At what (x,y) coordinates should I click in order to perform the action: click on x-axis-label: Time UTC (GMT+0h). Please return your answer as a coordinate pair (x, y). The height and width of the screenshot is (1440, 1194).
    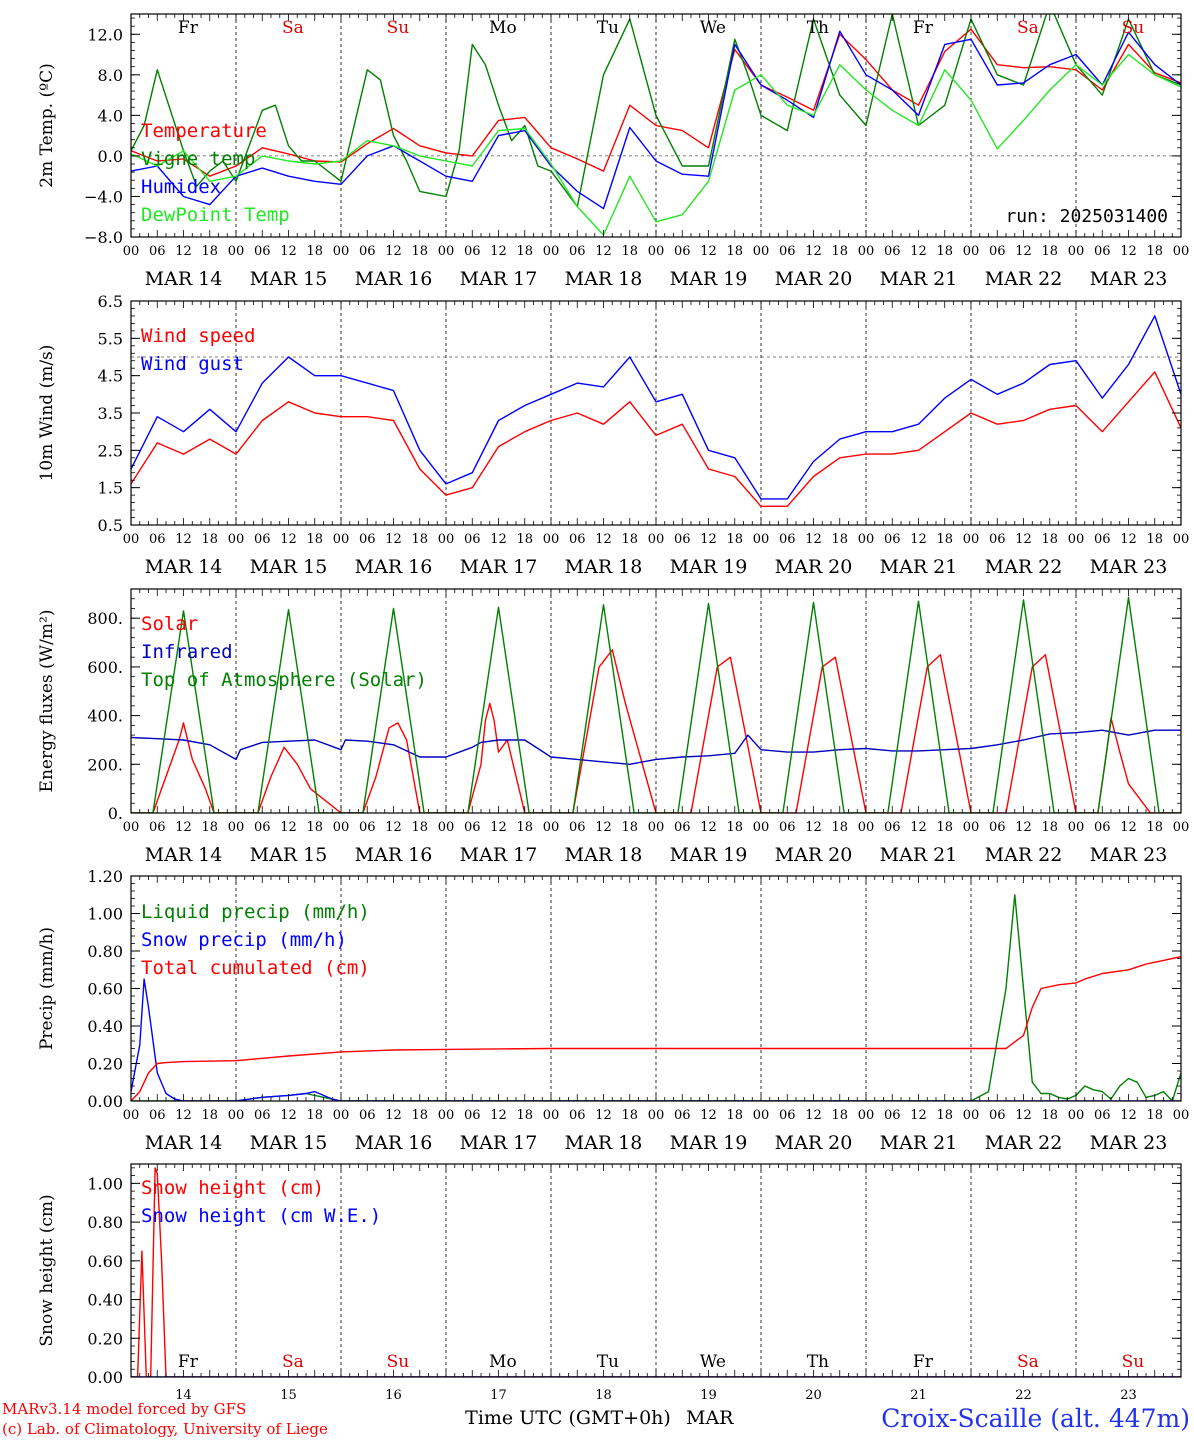
    Looking at the image, I should click on (568, 1418).